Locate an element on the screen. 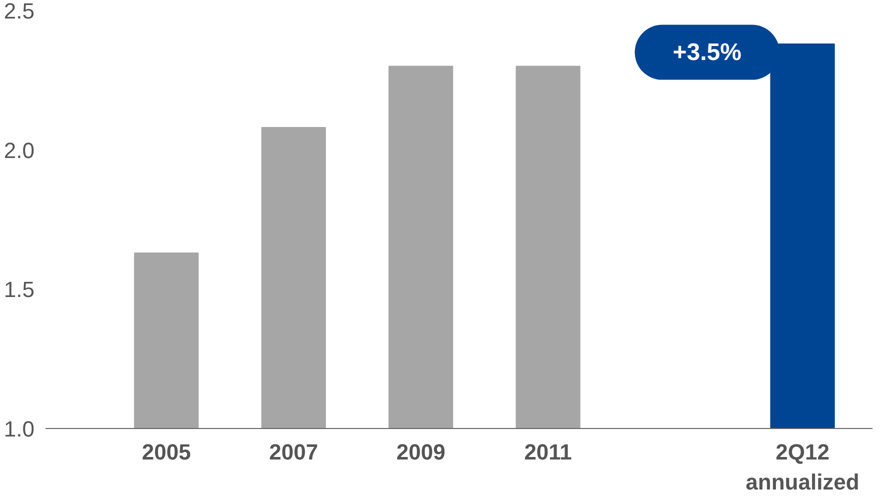  y-tick-label: 1.5 is located at coordinates (19, 289).